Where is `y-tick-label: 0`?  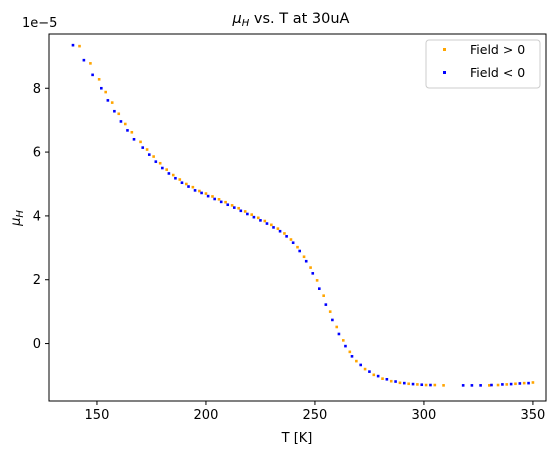 y-tick-label: 0 is located at coordinates (37, 344).